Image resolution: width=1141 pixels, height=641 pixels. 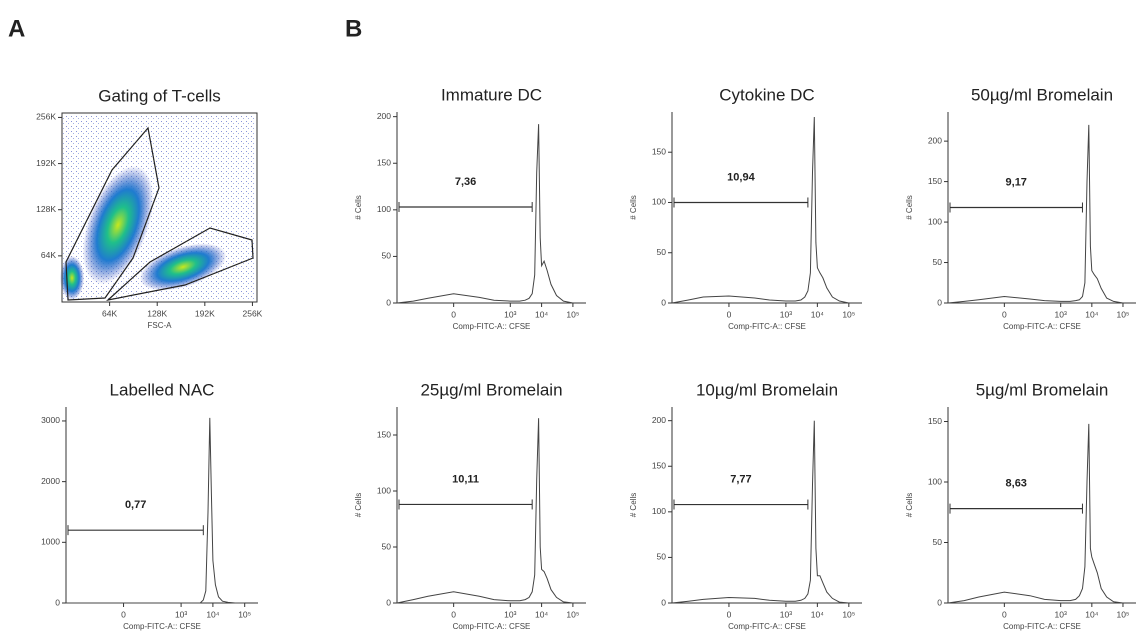 What do you see at coordinates (158, 208) in the screenshot?
I see `density-cloud` at bounding box center [158, 208].